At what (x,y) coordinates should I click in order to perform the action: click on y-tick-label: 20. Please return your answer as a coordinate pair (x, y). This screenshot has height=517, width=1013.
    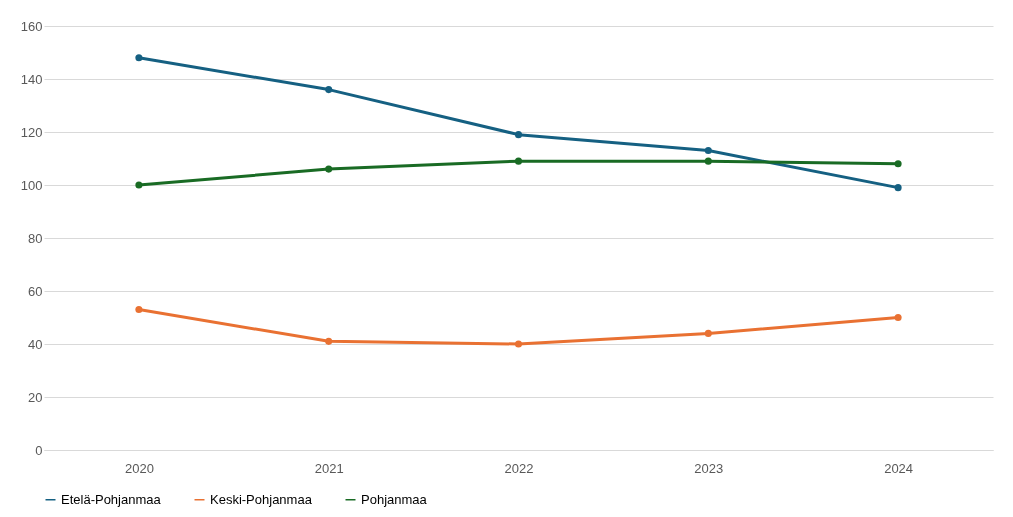
    Looking at the image, I should click on (35, 397).